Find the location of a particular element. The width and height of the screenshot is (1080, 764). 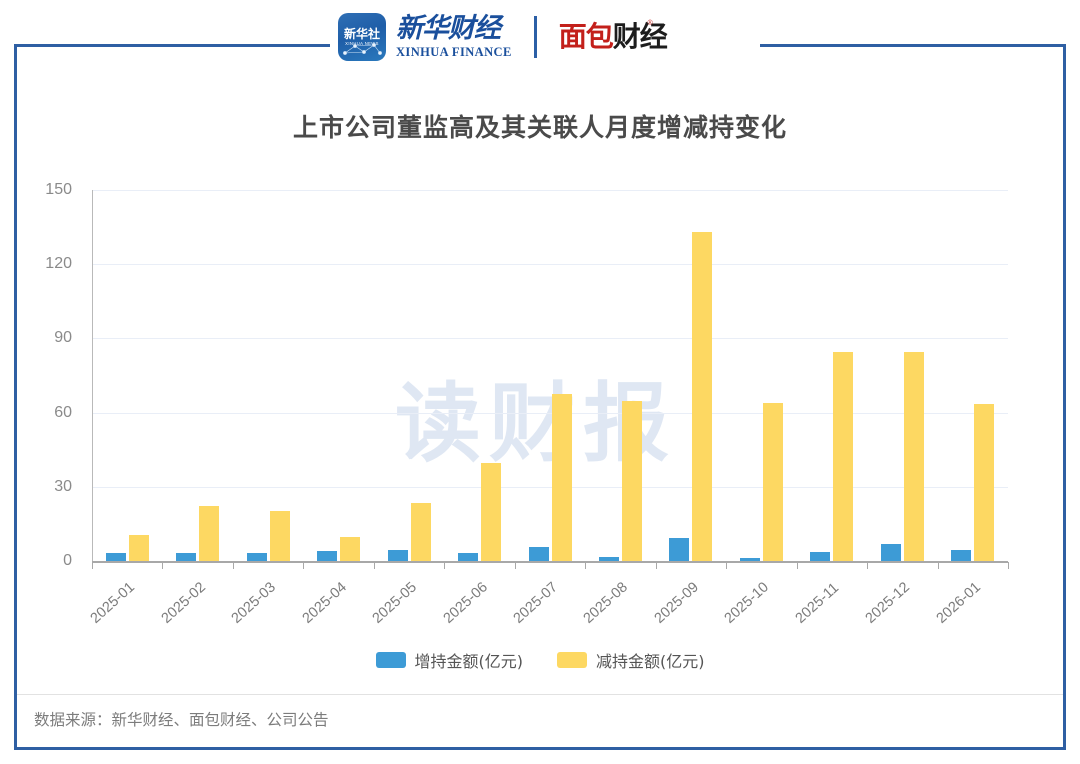

y-axis-tick-label: 150 is located at coordinates (58, 189).